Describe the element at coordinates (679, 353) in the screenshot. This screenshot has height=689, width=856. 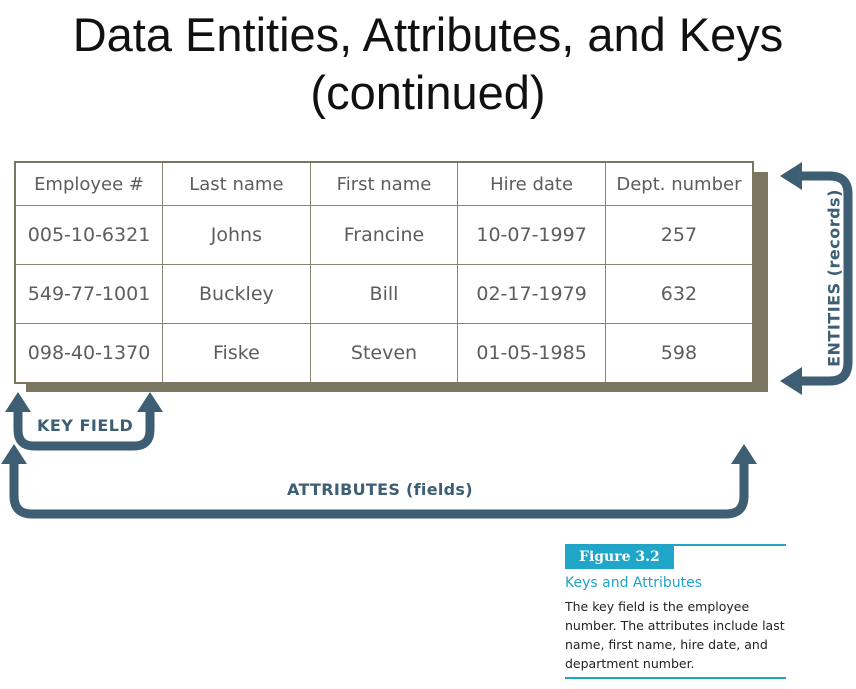
I see `cell-dept-number: 598` at that location.